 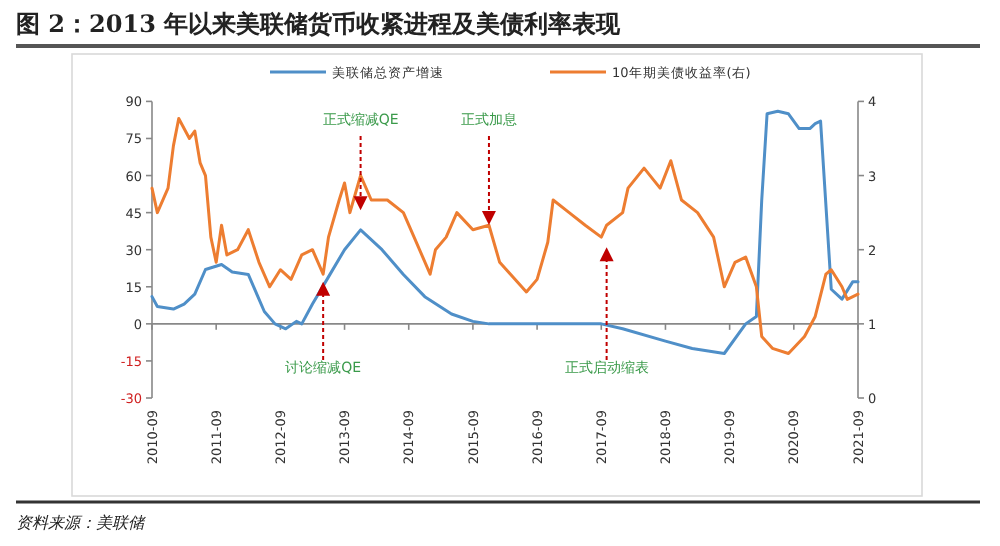 What do you see at coordinates (319, 24) in the screenshot?
I see `chart-title: 图 2：2013 年以来美联储货币收紧进程及美债利率表现` at bounding box center [319, 24].